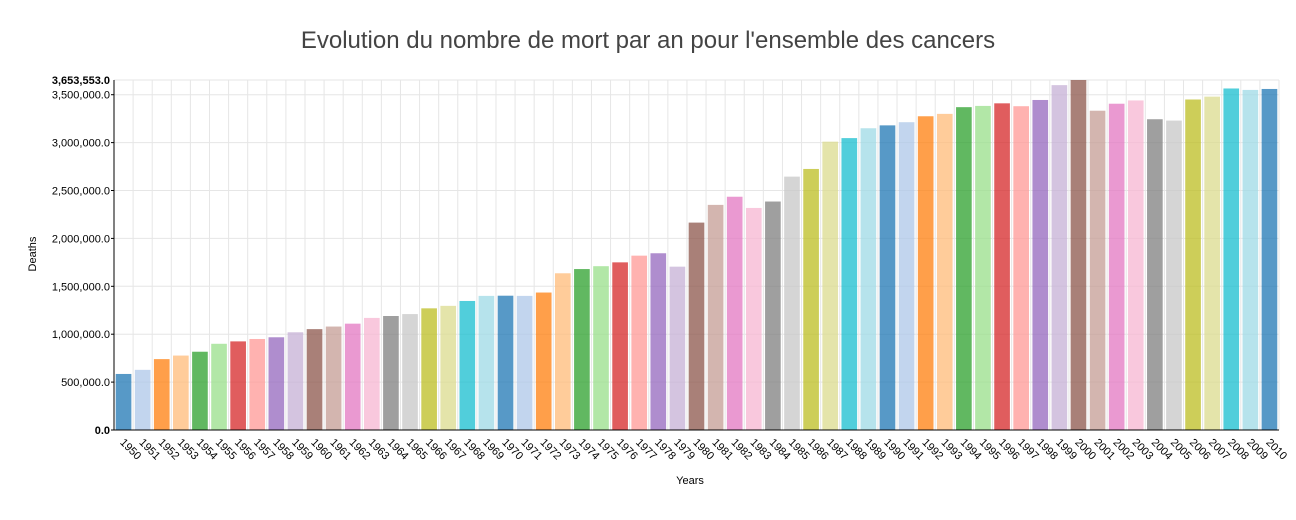 This screenshot has height=520, width=1296. Describe the element at coordinates (849, 284) in the screenshot. I see `bar-1988` at that location.